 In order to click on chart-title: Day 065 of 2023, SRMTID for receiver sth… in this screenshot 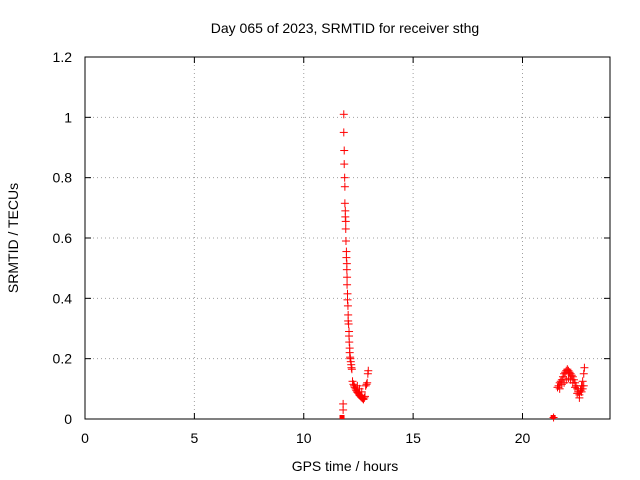, I will do `click(345, 28)`.